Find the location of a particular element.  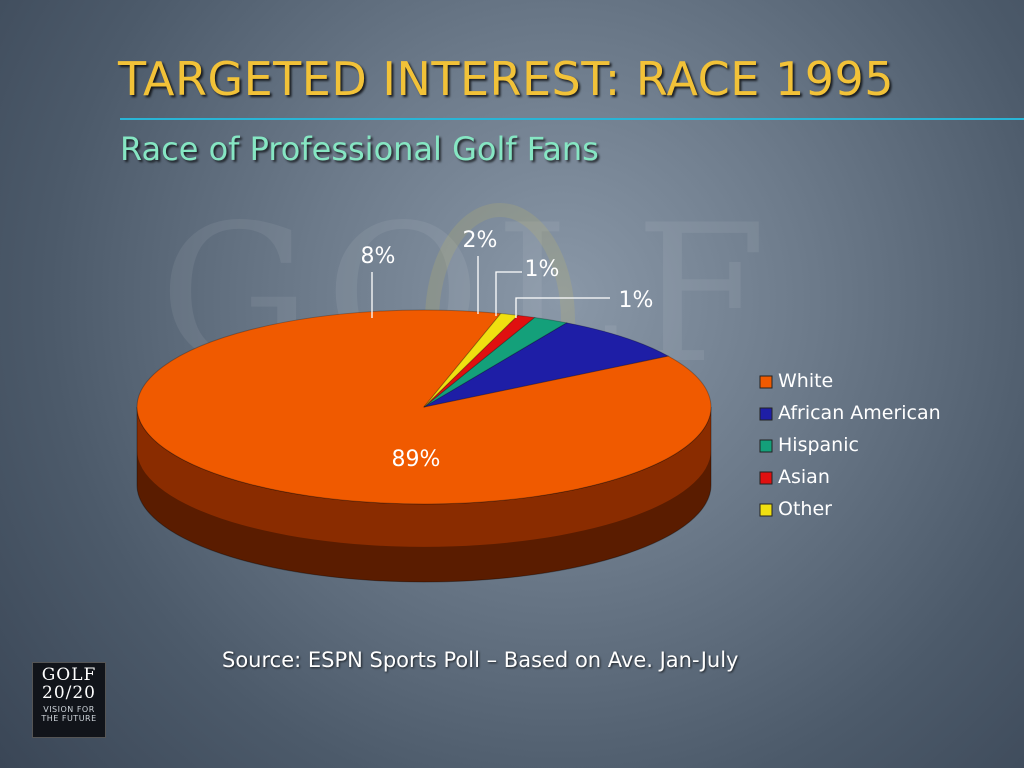

pie-slice-hispanic is located at coordinates (495, 362).